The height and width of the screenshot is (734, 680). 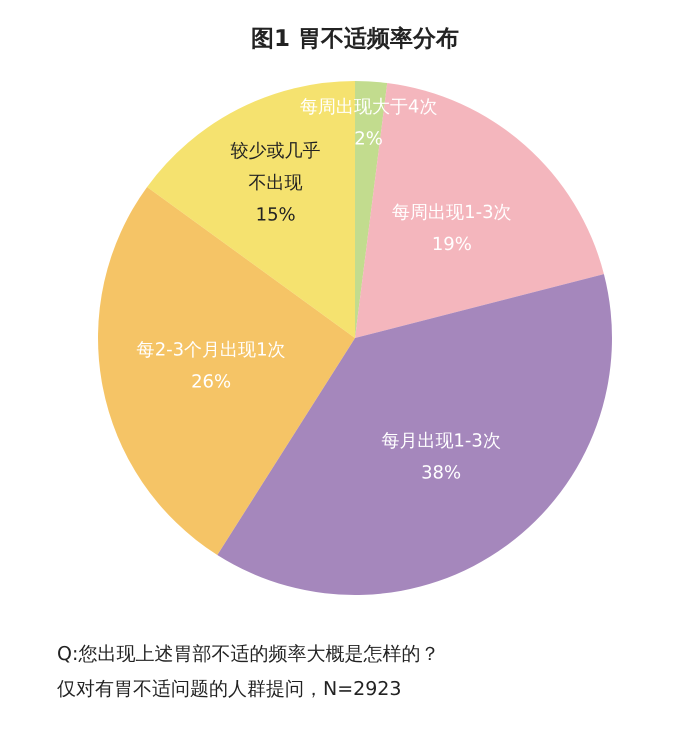 I want to click on slice-label: 较少或几乎不出现, so click(x=275, y=166).